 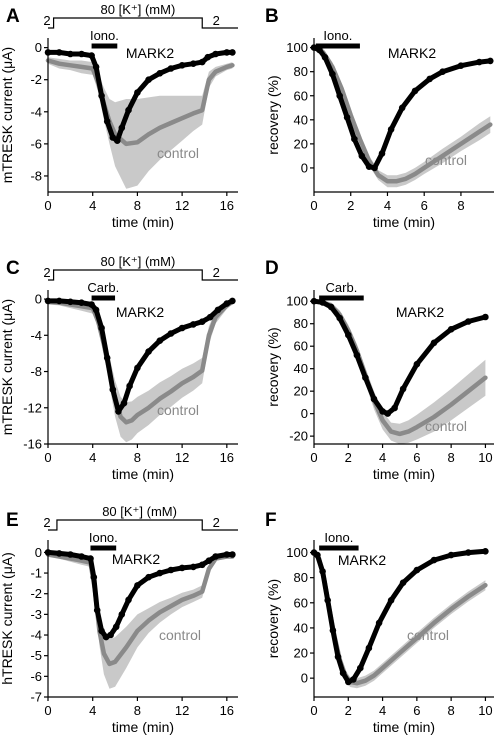 I want to click on y-tick-label: 100, so click(x=297, y=47).